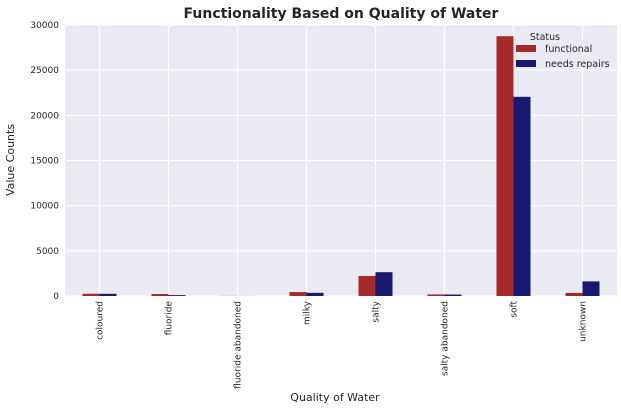 The height and width of the screenshot is (414, 621). Describe the element at coordinates (384, 284) in the screenshot. I see `bar-needs-repairs-salty` at that location.